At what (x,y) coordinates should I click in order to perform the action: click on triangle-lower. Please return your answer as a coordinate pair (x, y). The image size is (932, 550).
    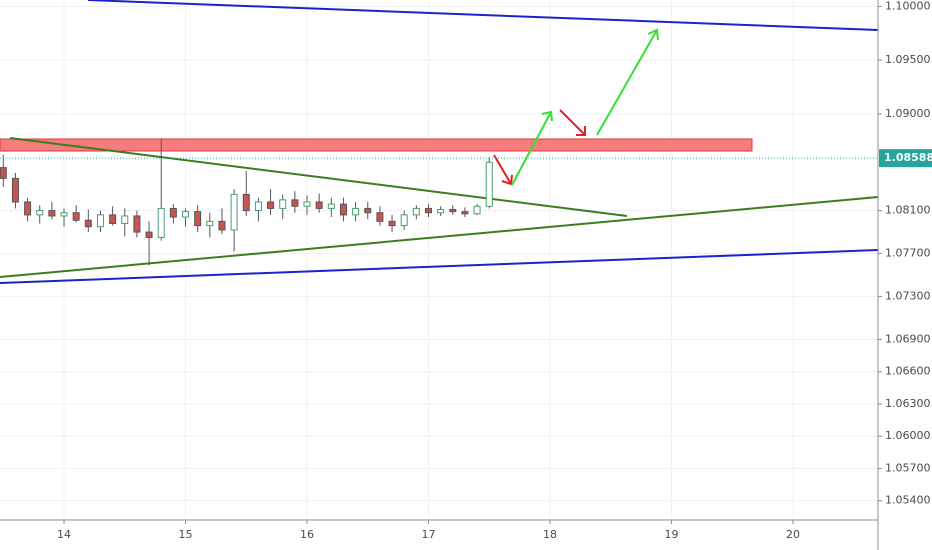
    Looking at the image, I should click on (439, 237).